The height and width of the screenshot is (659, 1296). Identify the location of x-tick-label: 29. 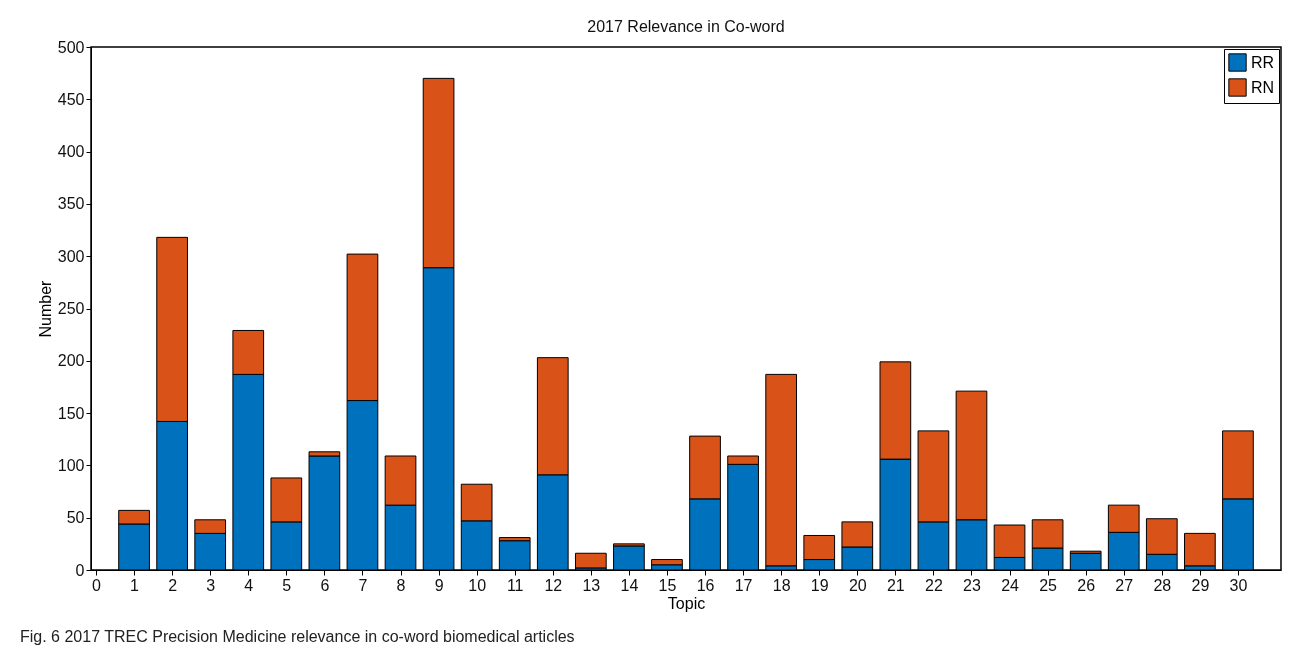
(1200, 585).